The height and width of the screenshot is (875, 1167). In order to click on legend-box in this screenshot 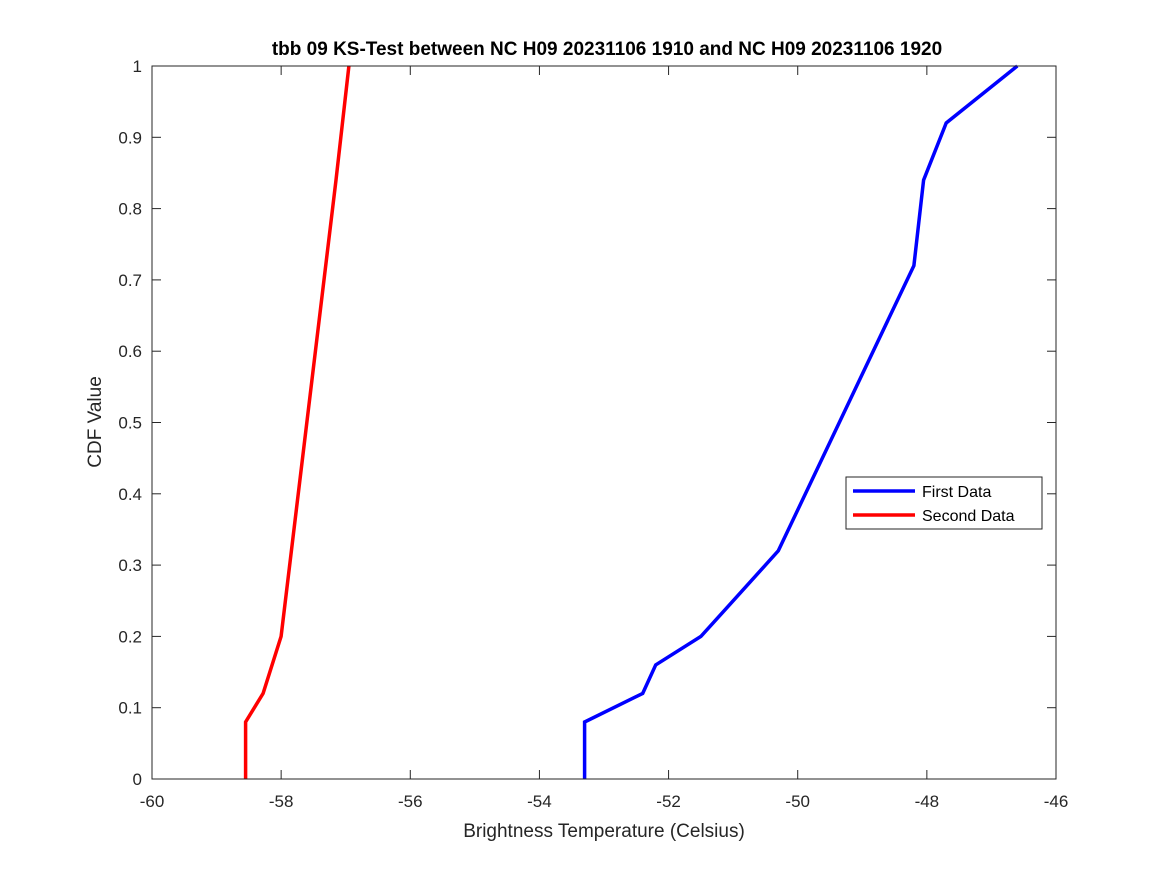, I will do `click(944, 503)`.